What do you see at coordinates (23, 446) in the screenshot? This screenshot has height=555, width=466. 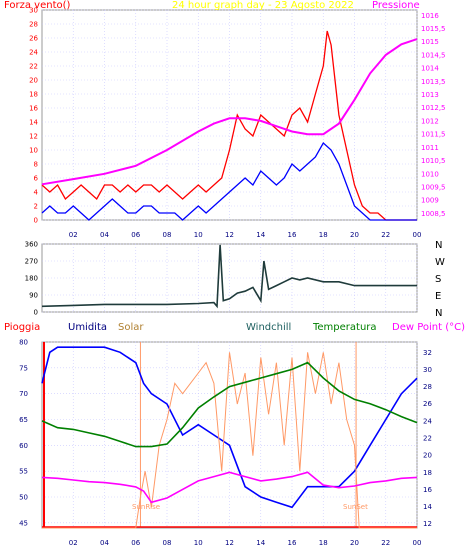 I see `humidity-tick-label: 60` at bounding box center [23, 446].